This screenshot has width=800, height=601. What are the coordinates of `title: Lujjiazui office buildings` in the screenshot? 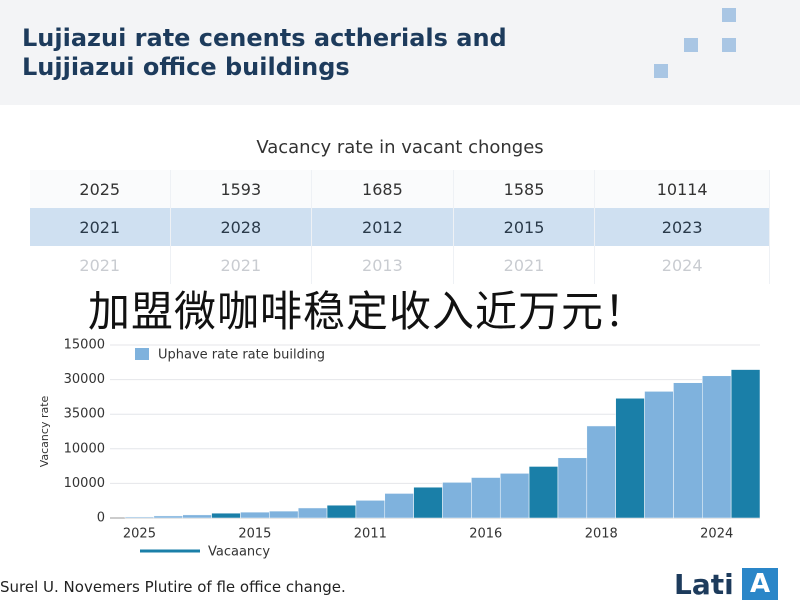 It's located at (186, 67).